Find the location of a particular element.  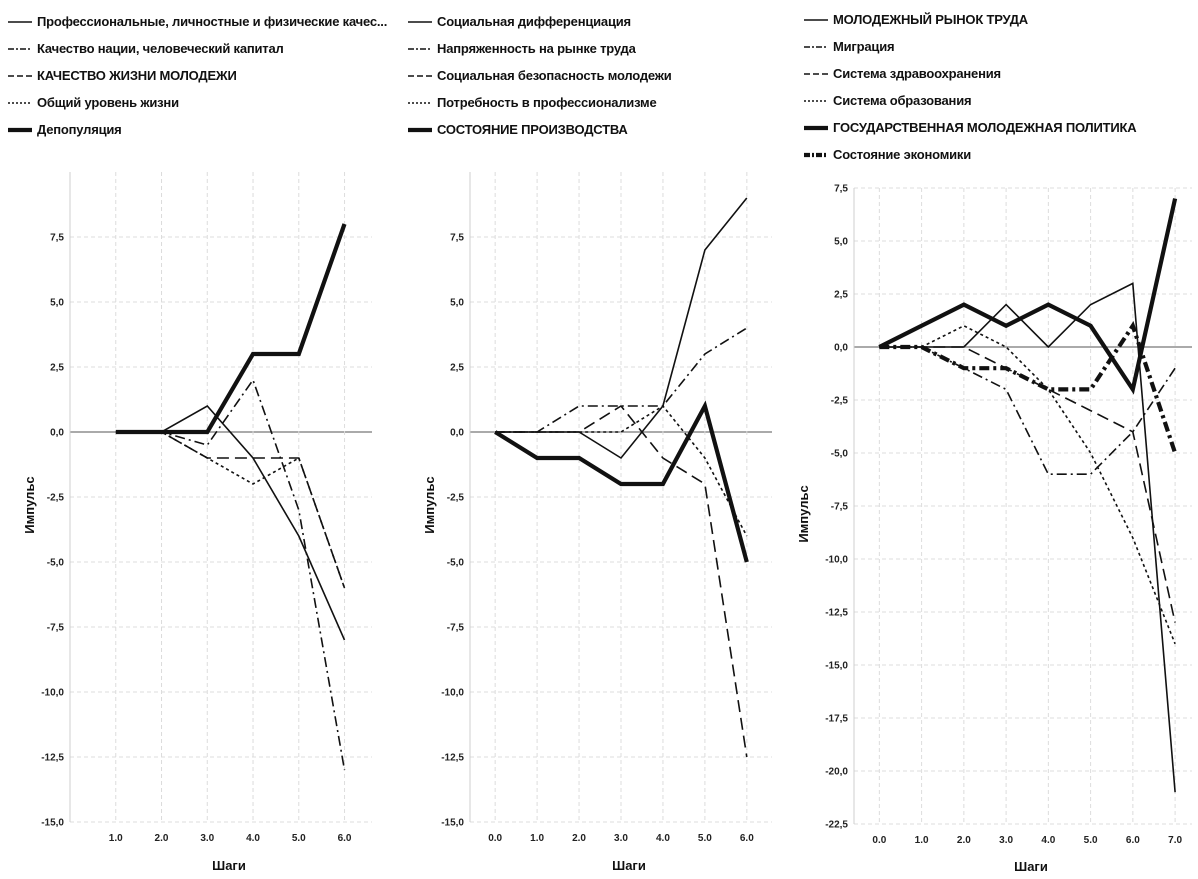

legend-label: СОСТОЯНИЕ ПРОИЗВОДСТВА is located at coordinates (532, 129).